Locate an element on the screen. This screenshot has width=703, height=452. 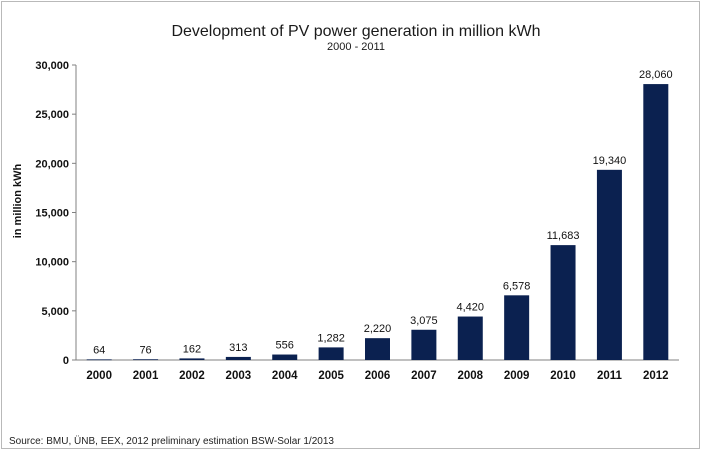
bar-2006 is located at coordinates (377, 349).